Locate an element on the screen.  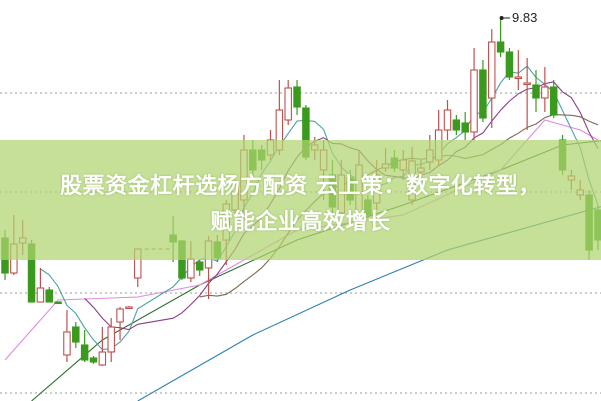
title-line-2: 赋能企业高效增长 is located at coordinates (300, 222).